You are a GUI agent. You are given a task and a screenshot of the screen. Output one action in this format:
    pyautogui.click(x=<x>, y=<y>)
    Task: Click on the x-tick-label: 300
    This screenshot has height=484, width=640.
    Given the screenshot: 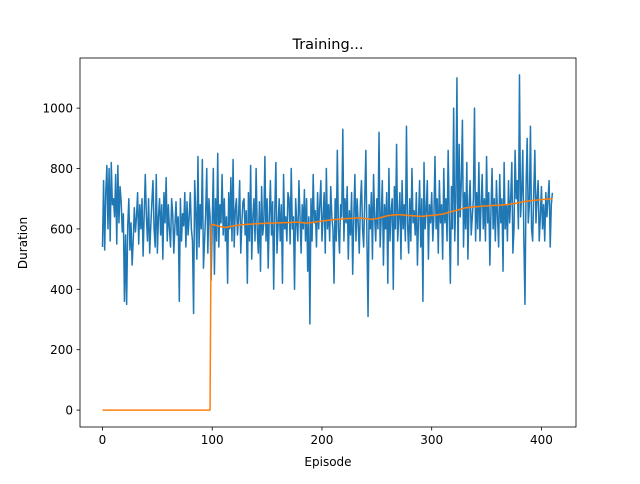 What is the action you would take?
    pyautogui.click(x=431, y=440)
    